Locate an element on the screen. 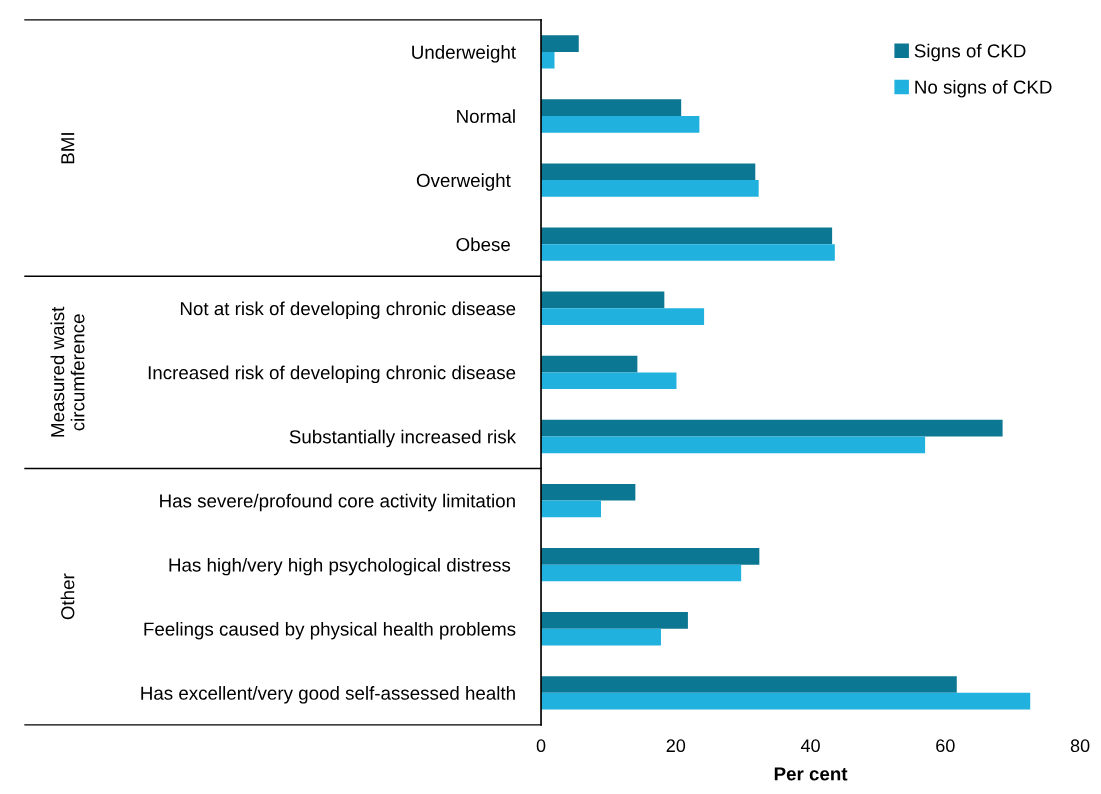 The height and width of the screenshot is (794, 1101). x-tick-label: 40 is located at coordinates (810, 746).